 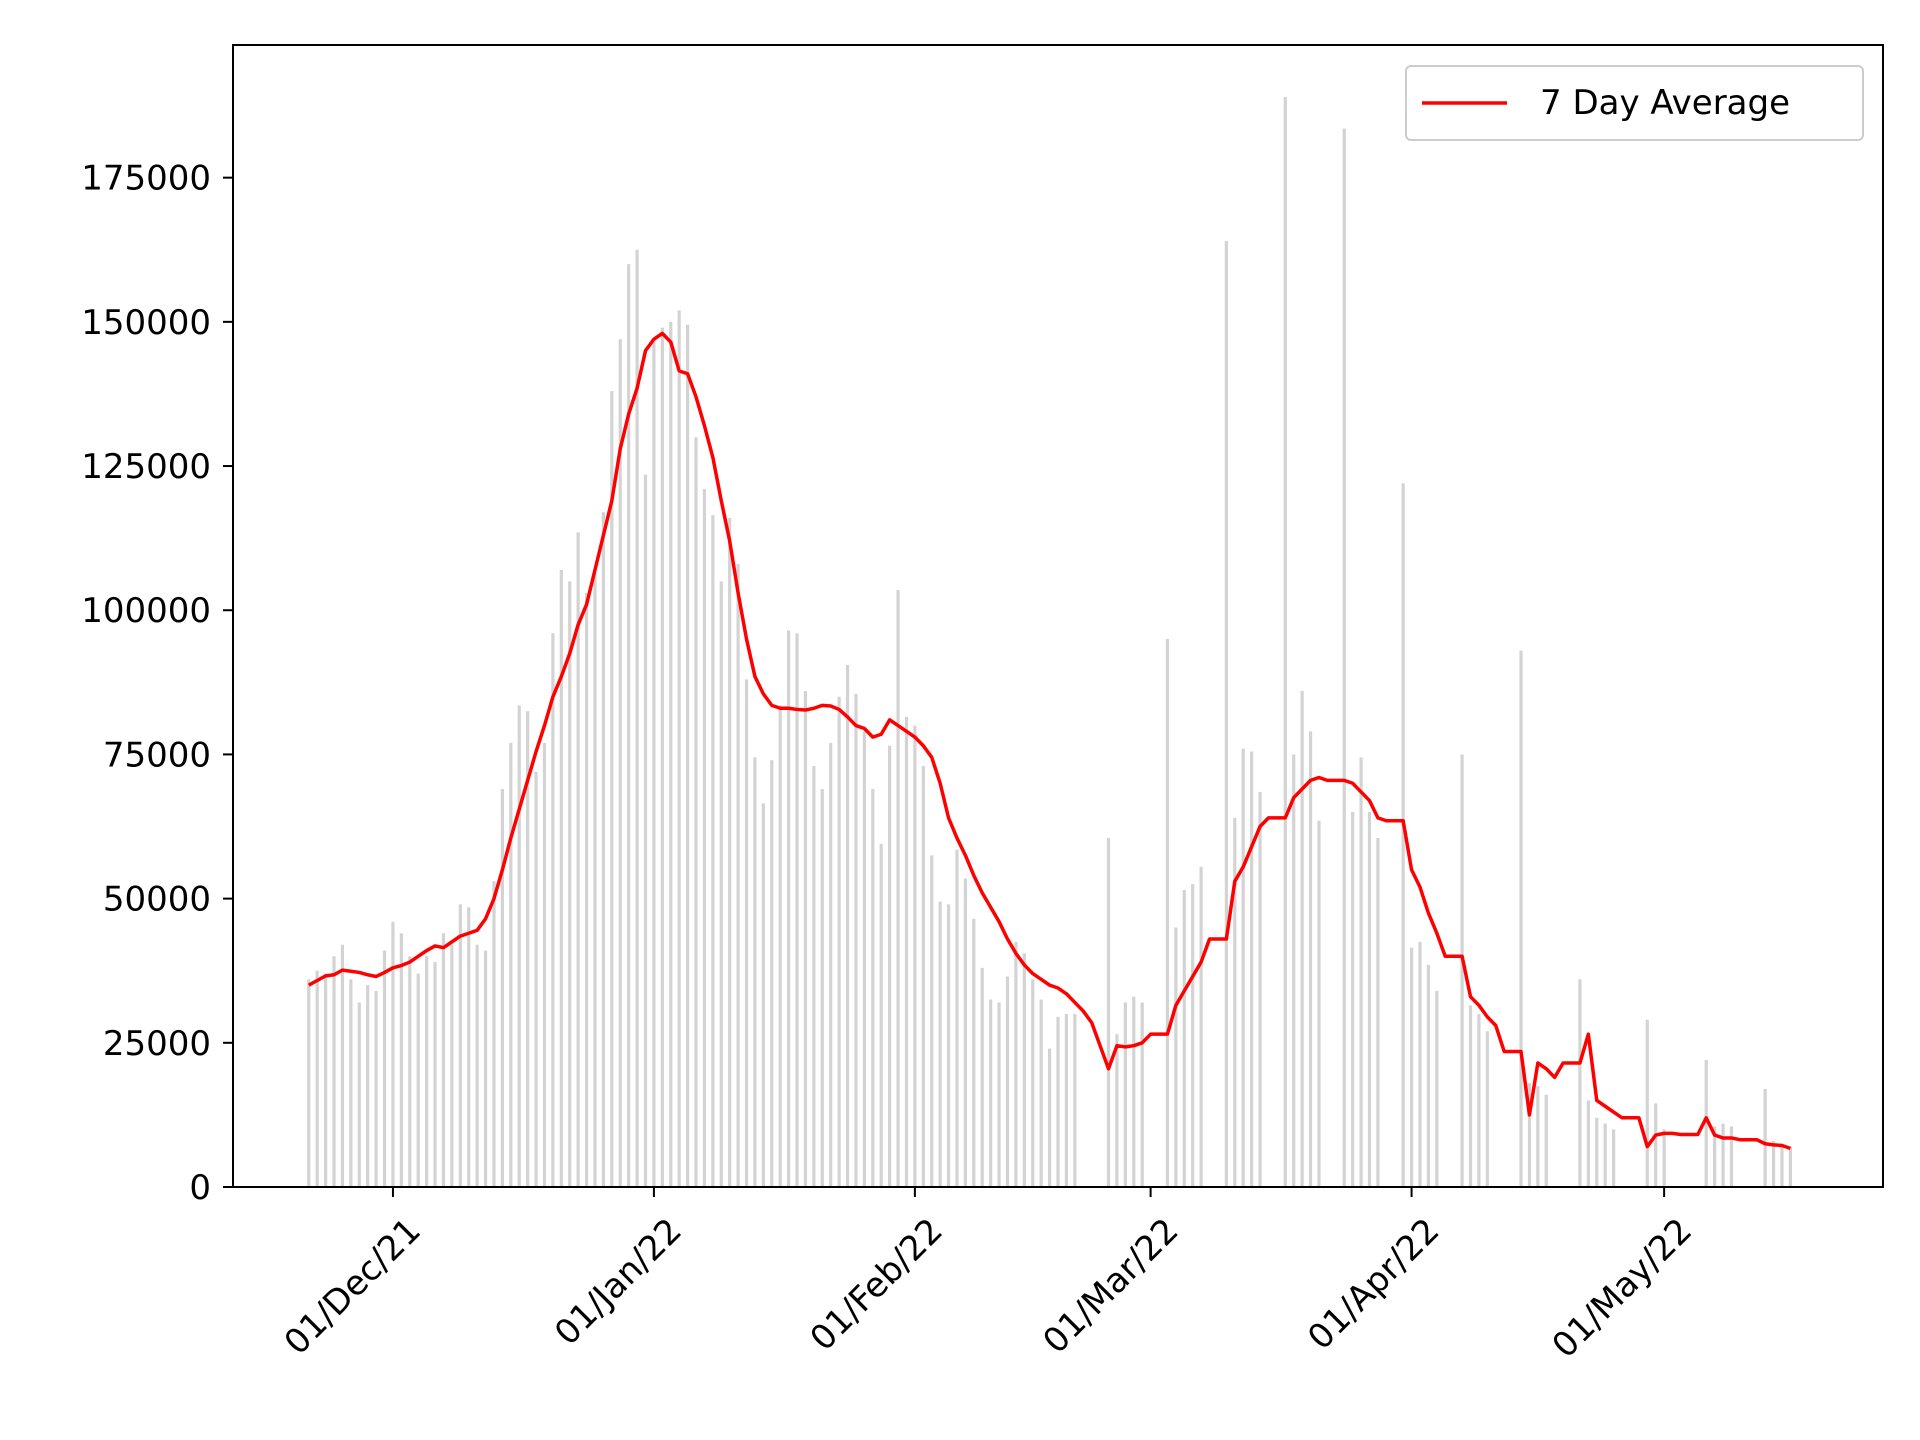 I want to click on y-tick-label: 150000, so click(x=146, y=323).